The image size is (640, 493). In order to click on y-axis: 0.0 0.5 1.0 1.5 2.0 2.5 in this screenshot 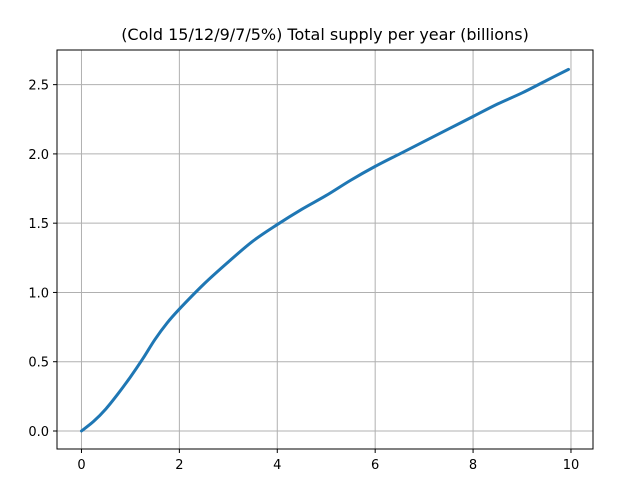, I will do `click(42, 259)`.